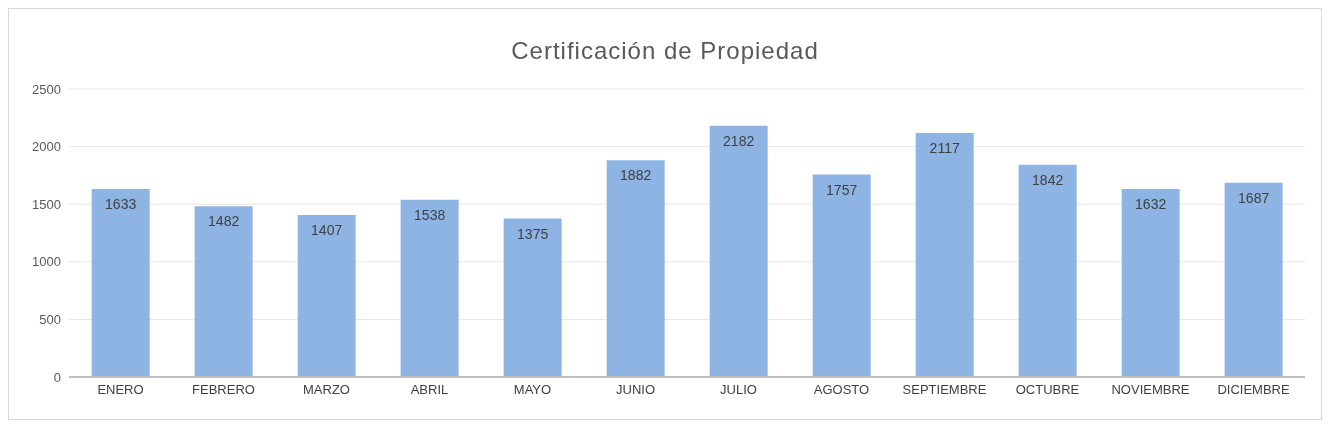 Image resolution: width=1330 pixels, height=427 pixels. I want to click on x-tick-label: NOVIEMBRE, so click(1150, 390).